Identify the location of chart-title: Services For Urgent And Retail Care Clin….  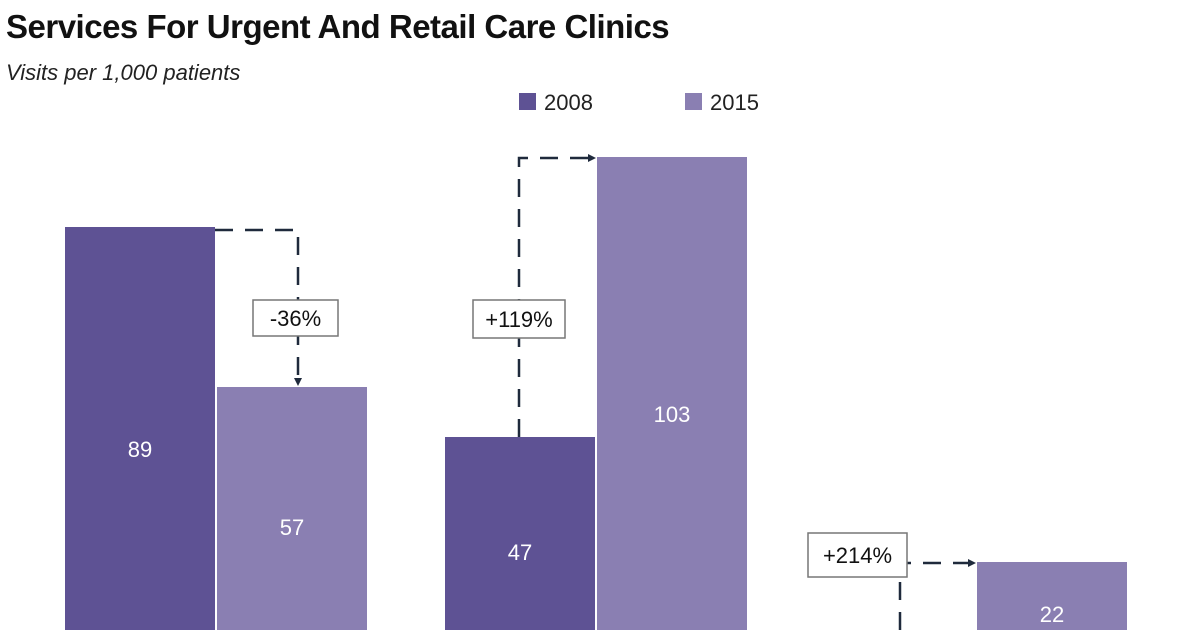
(338, 26).